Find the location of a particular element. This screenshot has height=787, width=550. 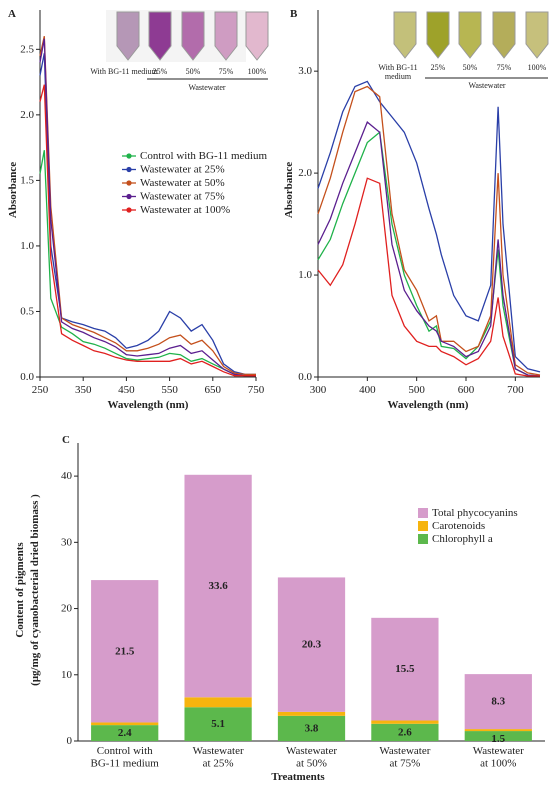

y-tick-label: 2.5 is located at coordinates (27, 49).